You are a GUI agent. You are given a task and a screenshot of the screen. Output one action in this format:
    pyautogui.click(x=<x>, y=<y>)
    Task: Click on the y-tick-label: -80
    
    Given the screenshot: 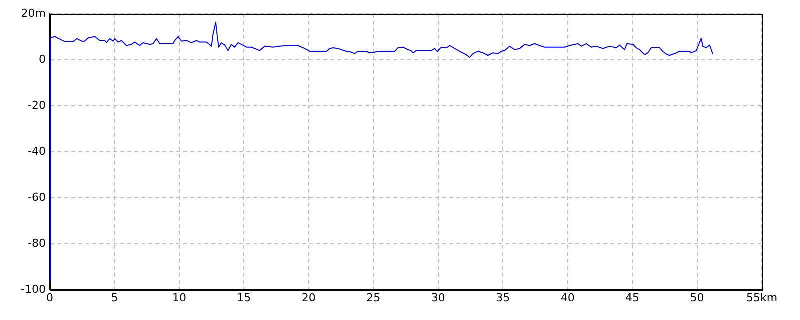 What is the action you would take?
    pyautogui.click(x=37, y=243)
    